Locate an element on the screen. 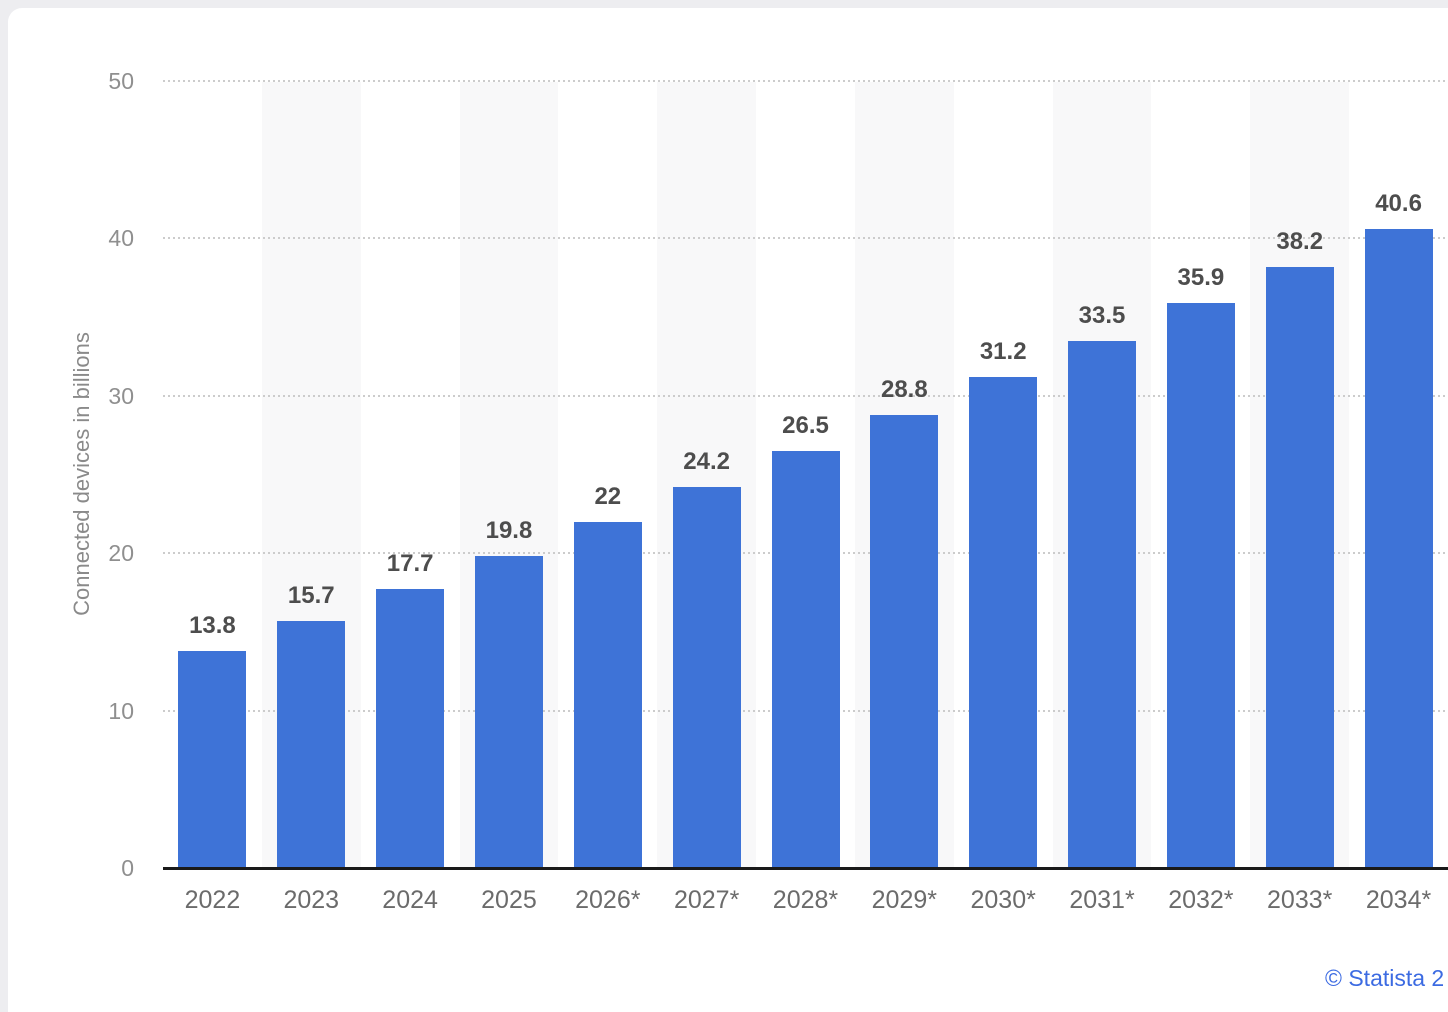 This screenshot has width=1448, height=1012. value-label: 35.9 is located at coordinates (1201, 277).